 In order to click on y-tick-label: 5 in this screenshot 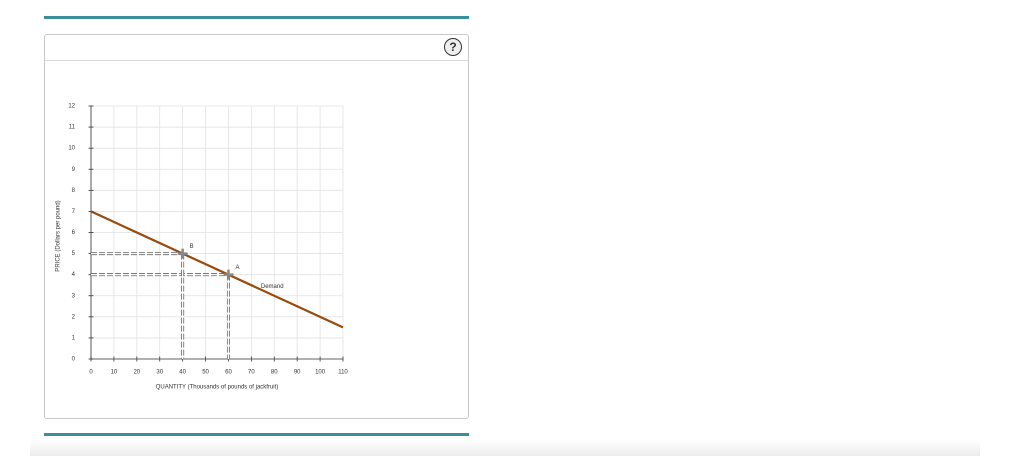, I will do `click(74, 254)`.